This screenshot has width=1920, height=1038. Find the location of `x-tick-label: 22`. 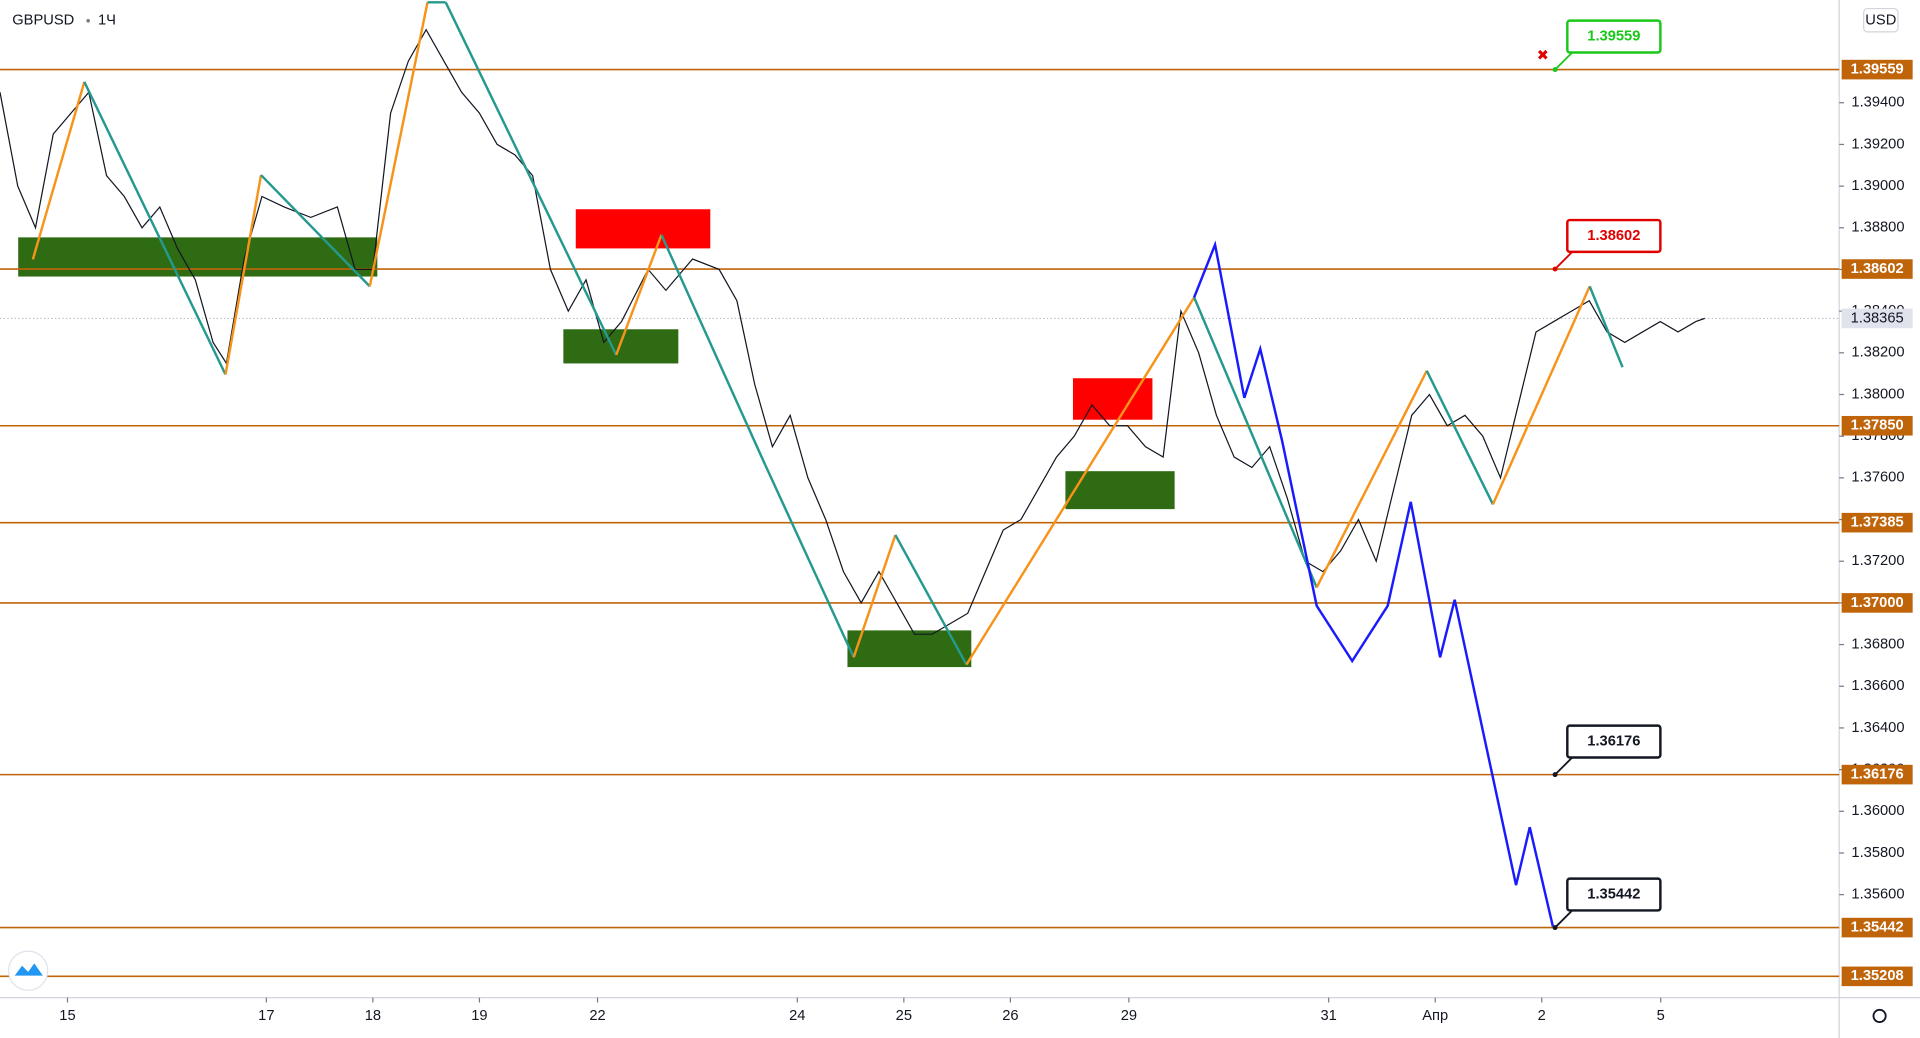

x-tick-label: 22 is located at coordinates (597, 1016).